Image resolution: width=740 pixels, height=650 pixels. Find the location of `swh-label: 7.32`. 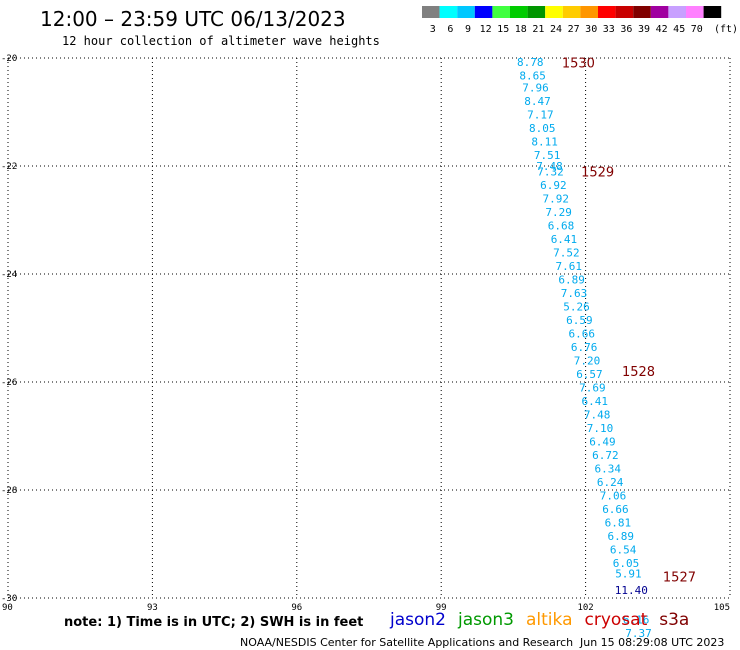

swh-label: 7.32 is located at coordinates (550, 171).